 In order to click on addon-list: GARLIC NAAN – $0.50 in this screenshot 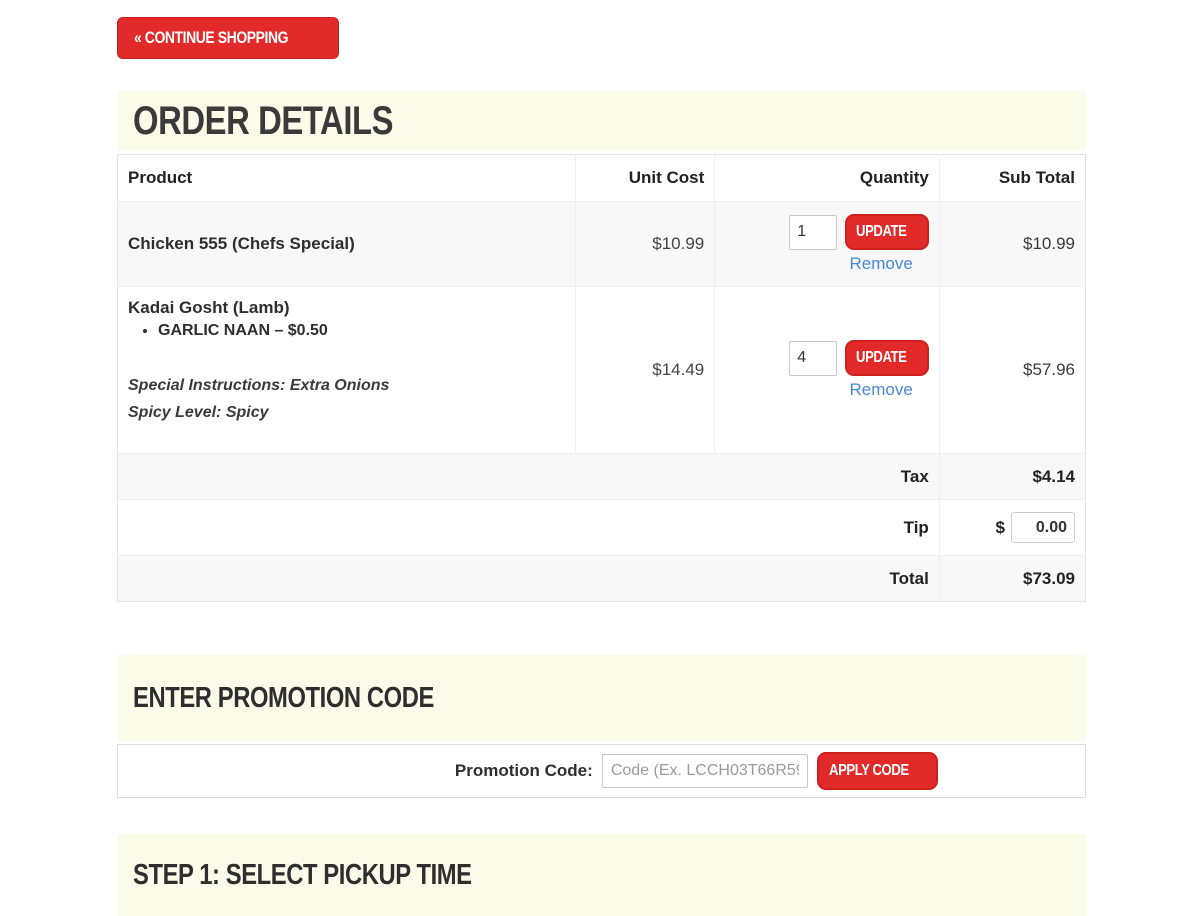, I will do `click(361, 331)`.